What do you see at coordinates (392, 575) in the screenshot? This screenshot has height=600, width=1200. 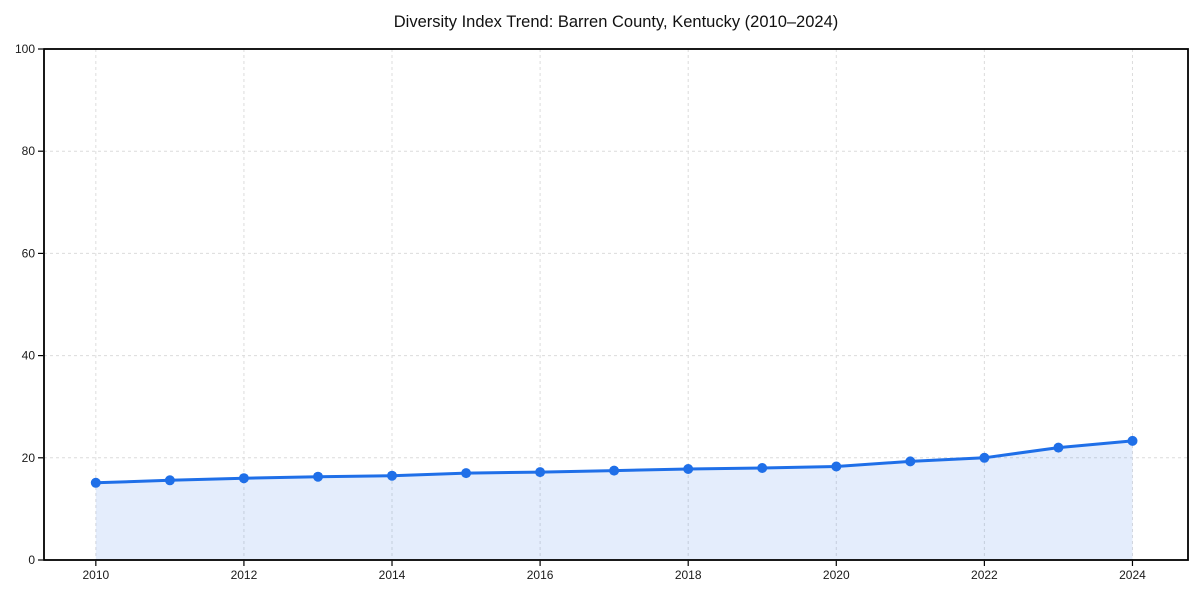 I see `x-tick-label: 2014` at bounding box center [392, 575].